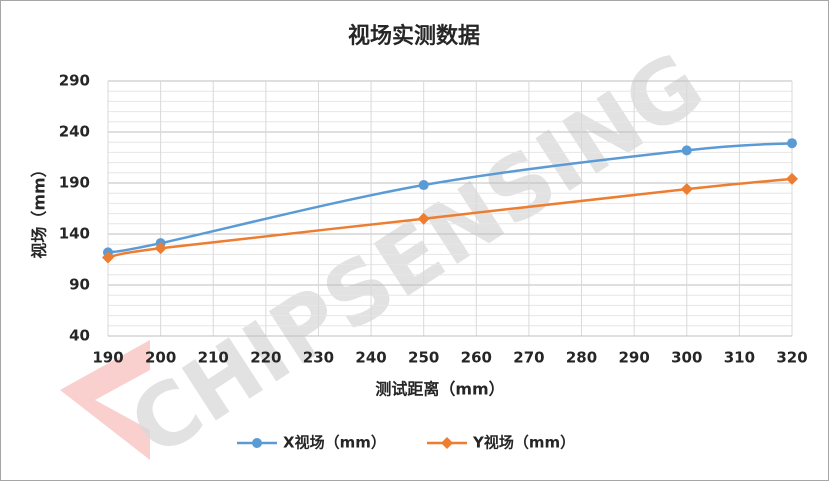 The height and width of the screenshot is (481, 829). Describe the element at coordinates (39, 209) in the screenshot. I see `y-axis-label: 视场（mm）` at that location.